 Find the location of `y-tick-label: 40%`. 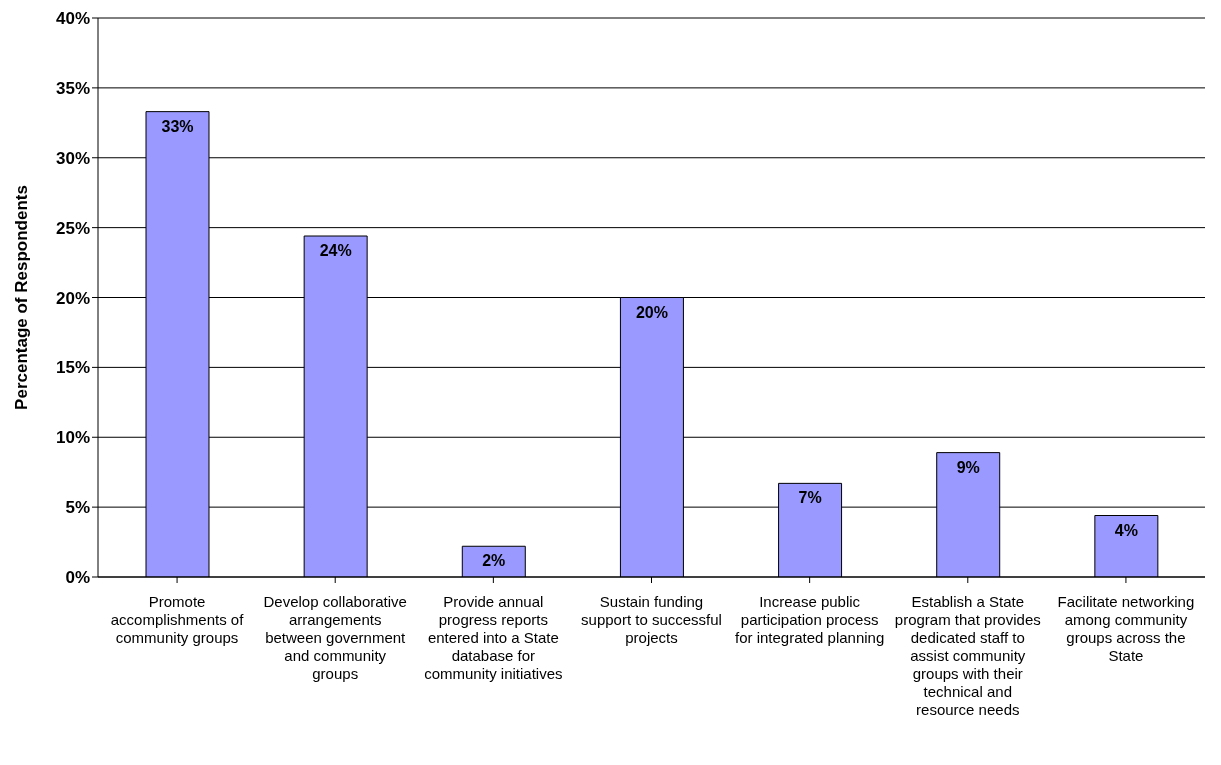

y-tick-label: 40% is located at coordinates (72, 19).